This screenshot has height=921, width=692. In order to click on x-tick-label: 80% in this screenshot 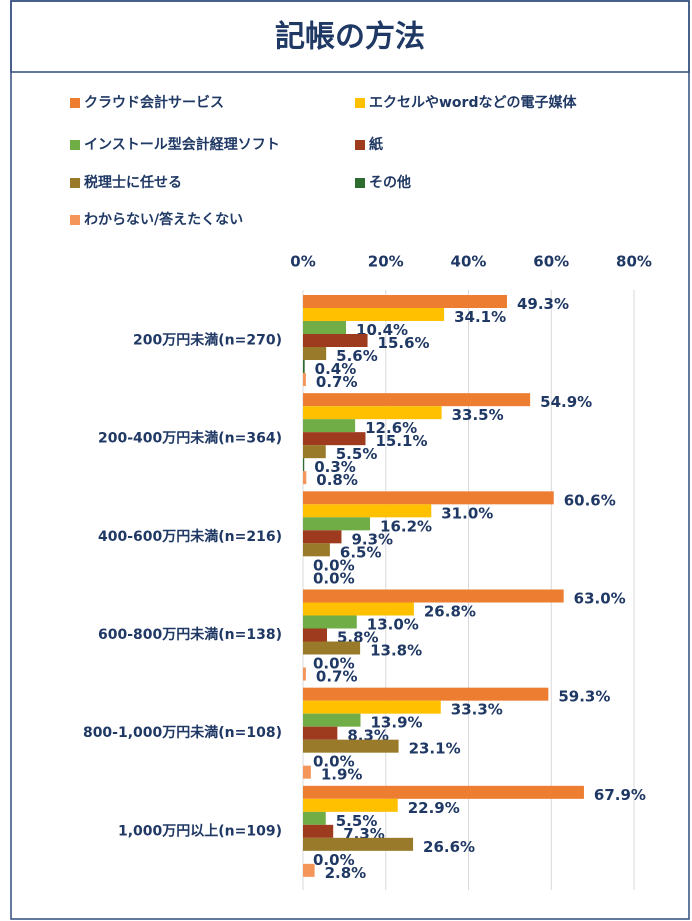, I will do `click(634, 262)`.